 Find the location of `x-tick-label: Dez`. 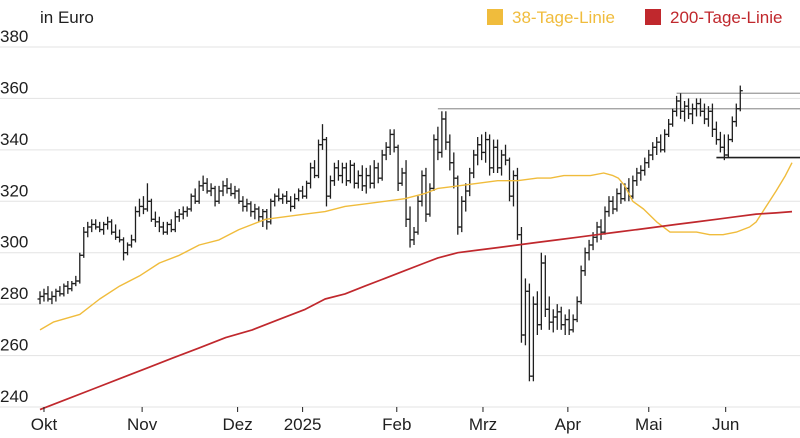

x-tick-label: Dez is located at coordinates (237, 424).